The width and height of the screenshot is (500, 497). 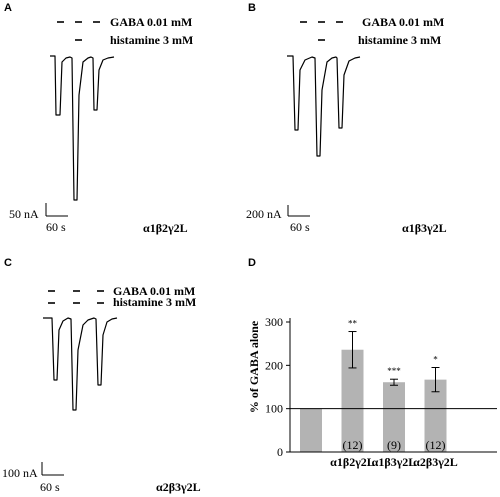 What do you see at coordinates (300, 227) in the screenshot?
I see `scale-time-label-b: 60 s` at bounding box center [300, 227].